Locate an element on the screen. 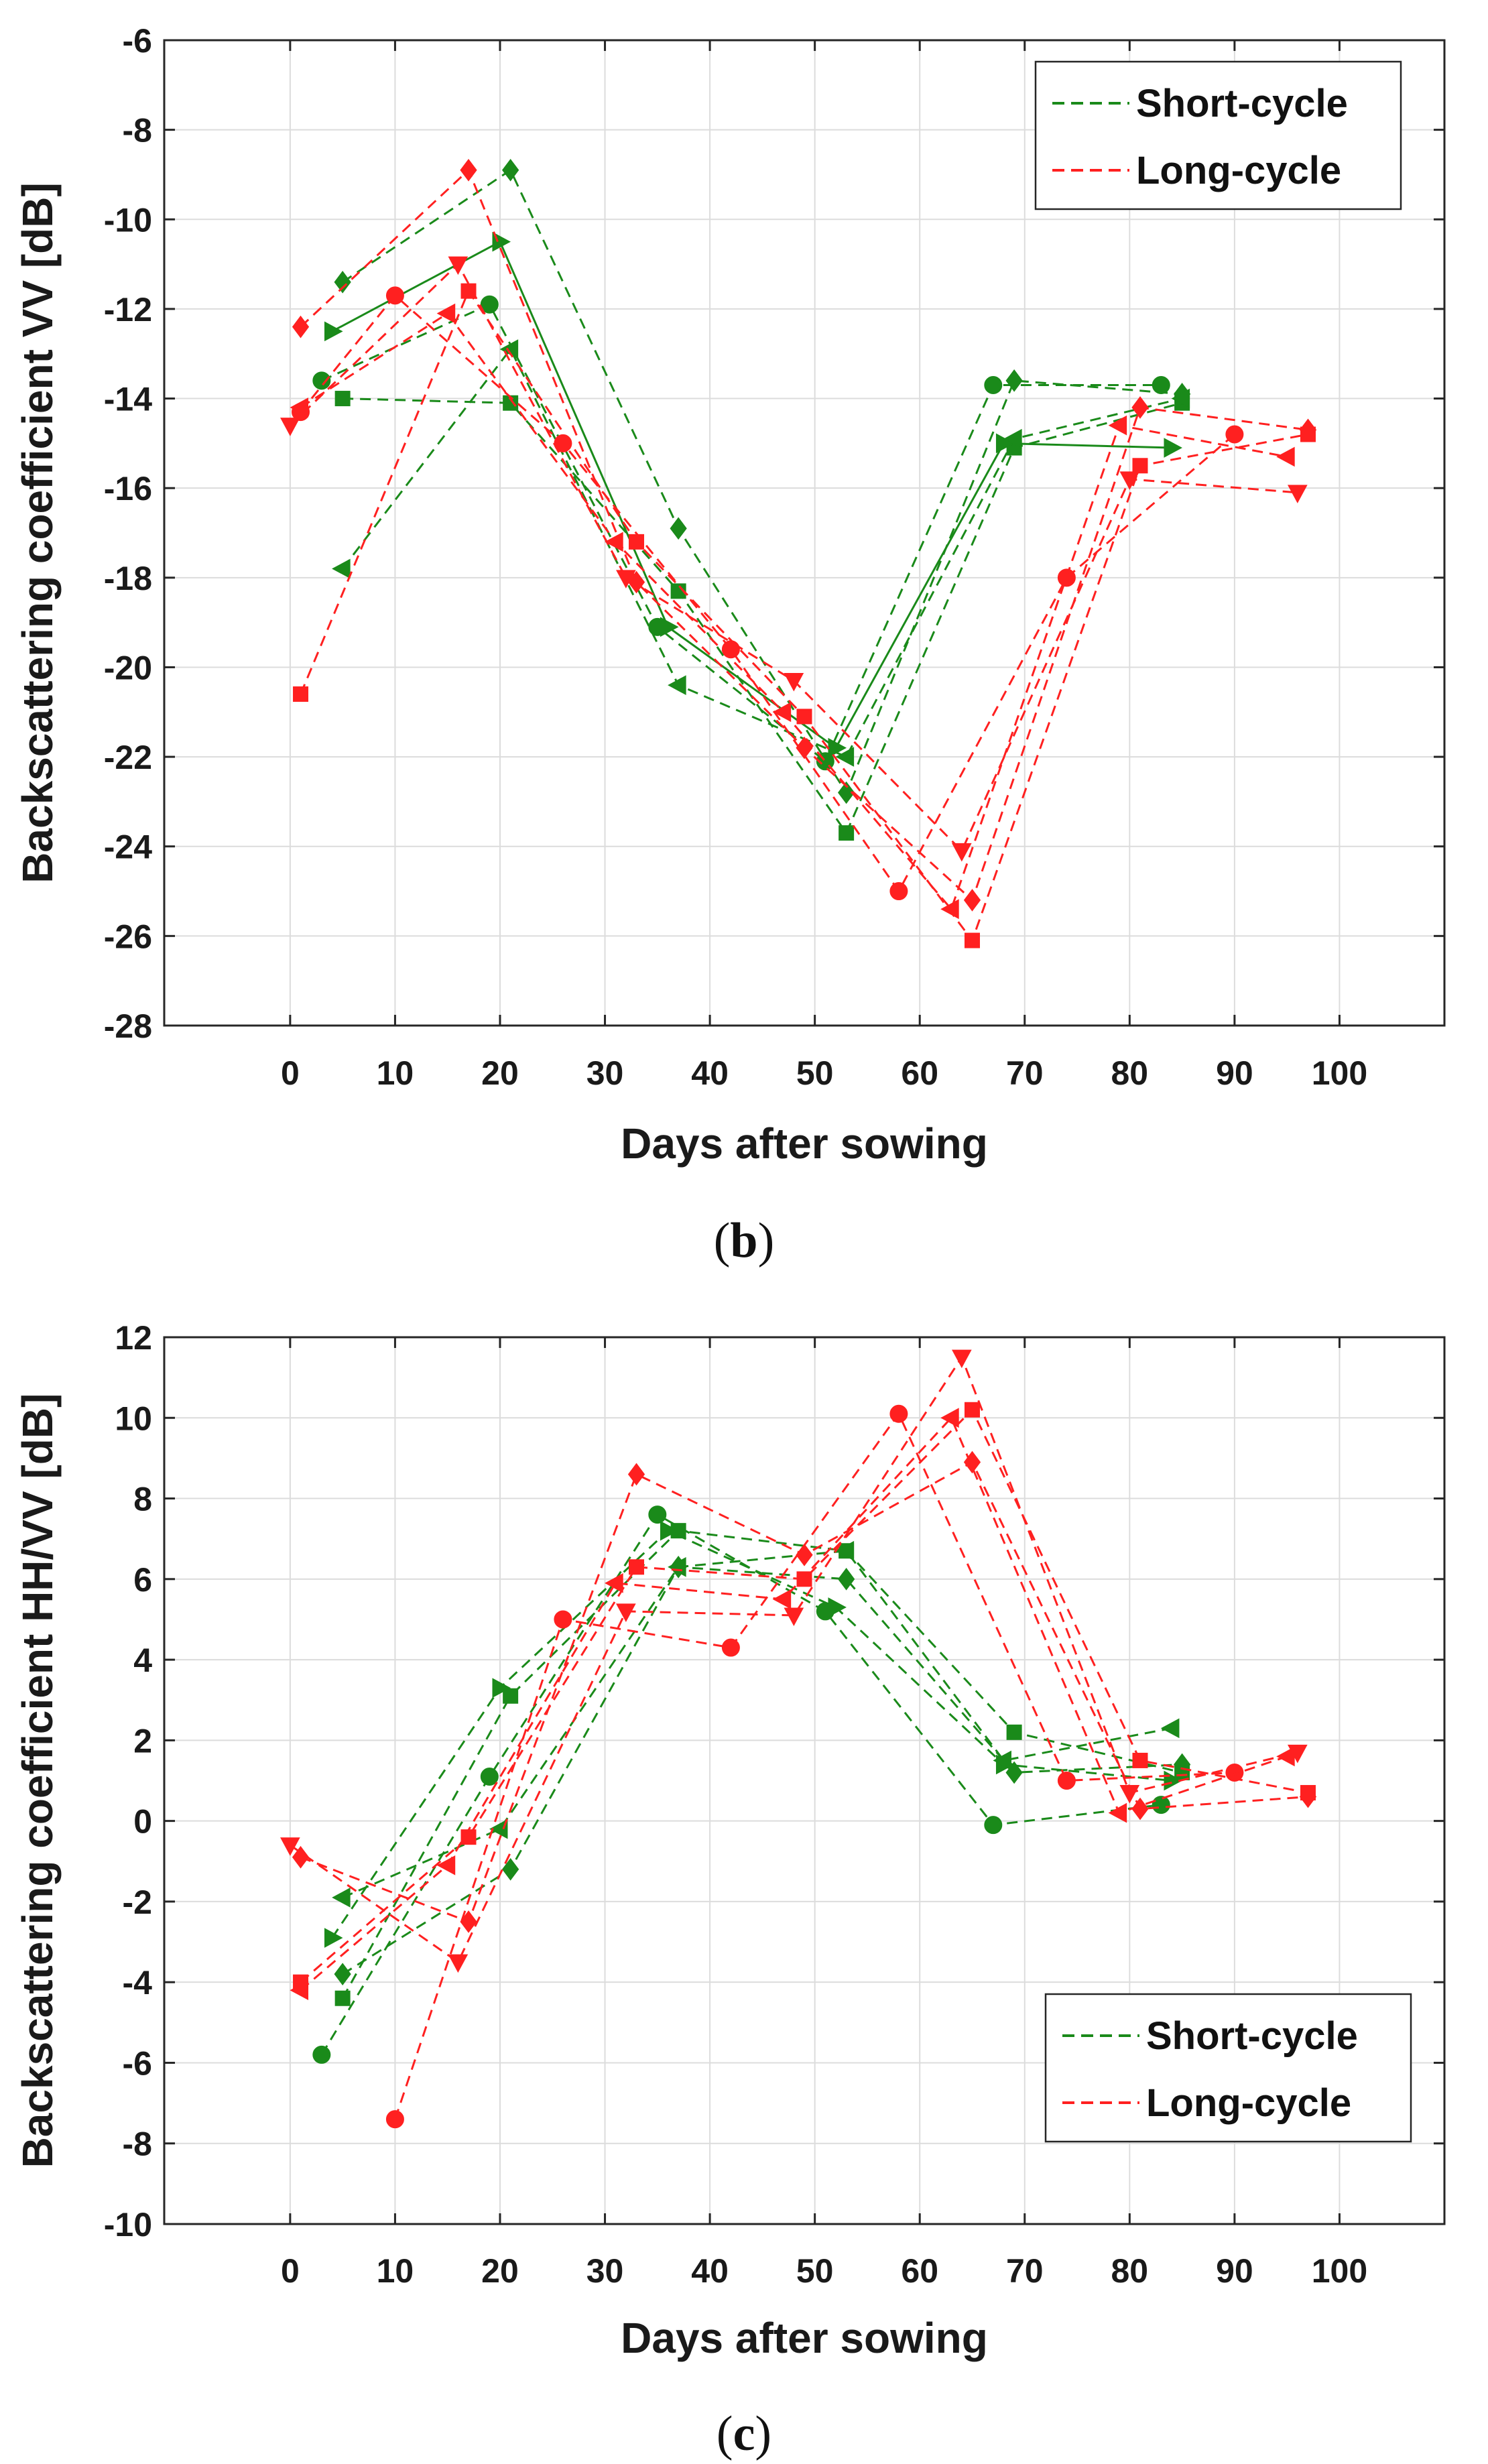  y-tick-label: 8 is located at coordinates (142, 1499).